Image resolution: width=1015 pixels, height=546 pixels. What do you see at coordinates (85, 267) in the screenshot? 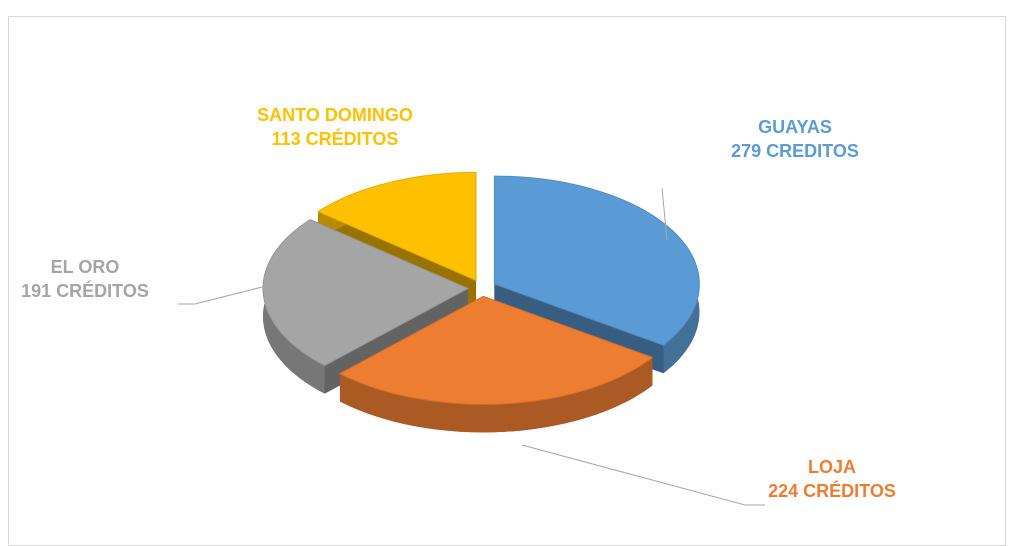
I see `category-label: EL ORO` at bounding box center [85, 267].